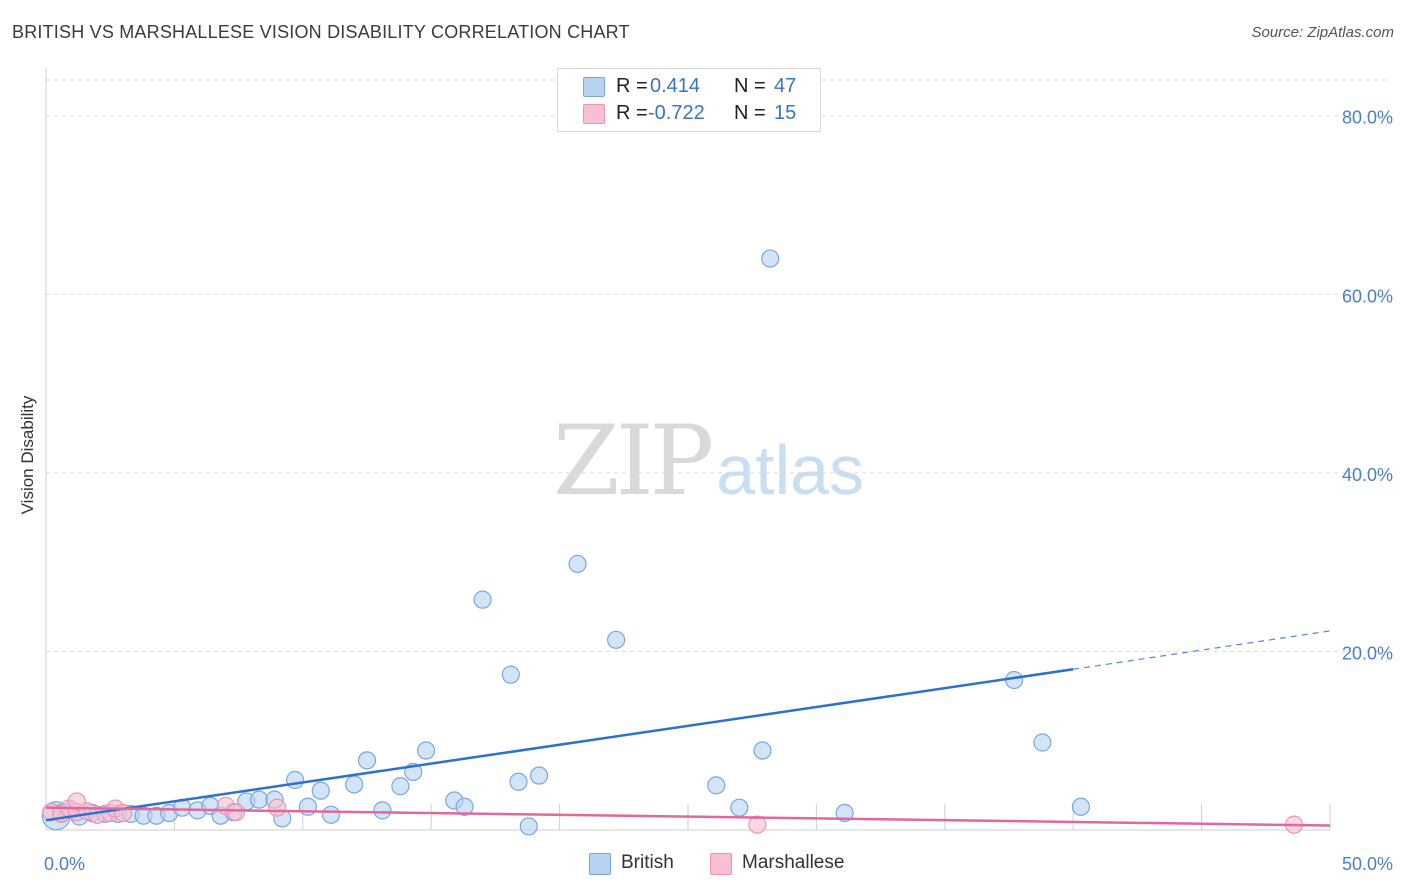 The width and height of the screenshot is (1406, 892). Describe the element at coordinates (632, 113) in the screenshot. I see `marshallese-r-label: R =` at that location.